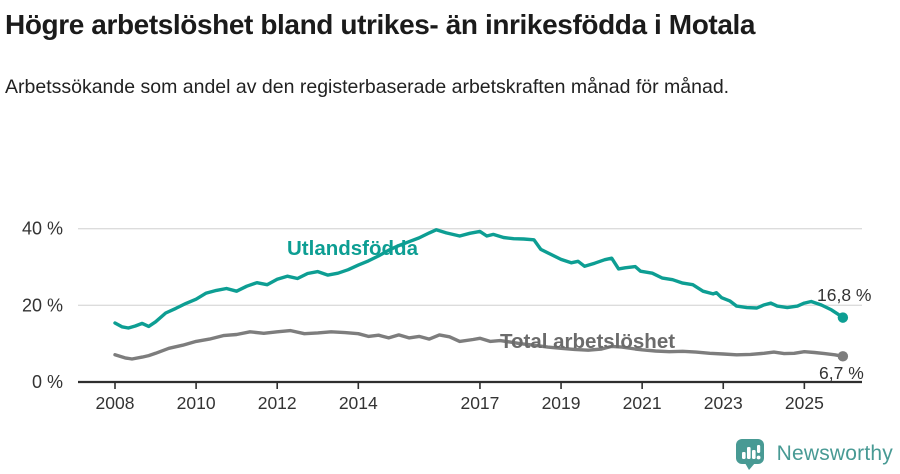  What do you see at coordinates (561, 403) in the screenshot?
I see `x-tick-label: 2019` at bounding box center [561, 403].